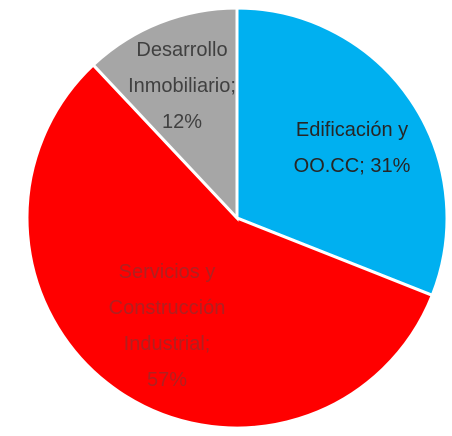  What do you see at coordinates (179, 68) in the screenshot?
I see `label-category: Desarrollo Inmobiliario` at bounding box center [179, 68].